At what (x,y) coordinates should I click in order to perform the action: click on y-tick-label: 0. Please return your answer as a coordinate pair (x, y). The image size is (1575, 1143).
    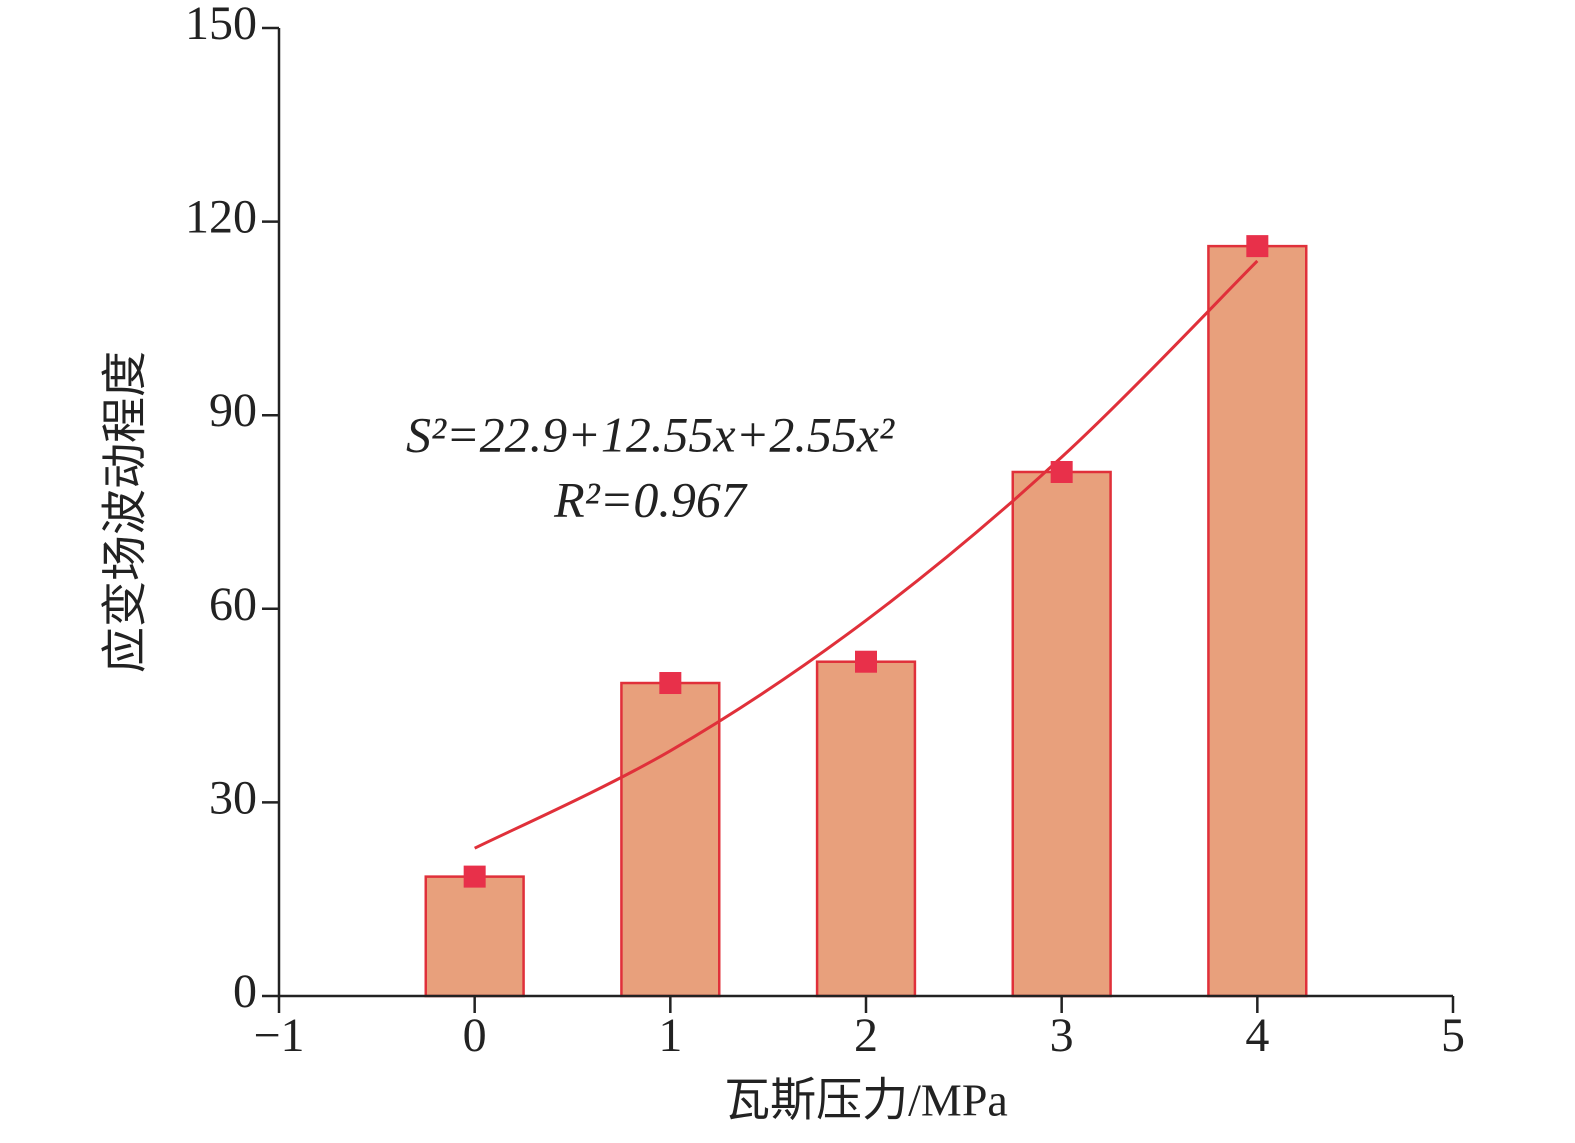
    Looking at the image, I should click on (245, 991).